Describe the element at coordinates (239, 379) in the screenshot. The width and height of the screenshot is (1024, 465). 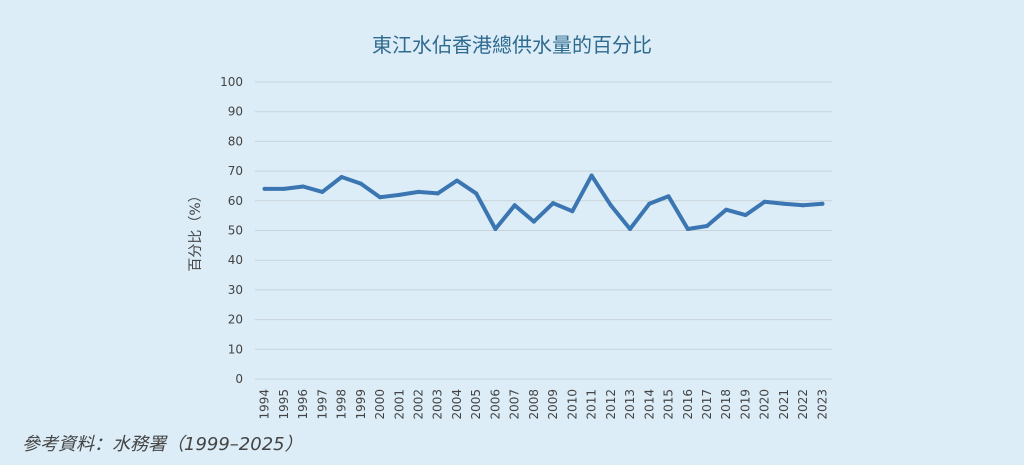
I see `y-tick-label: 0` at that location.